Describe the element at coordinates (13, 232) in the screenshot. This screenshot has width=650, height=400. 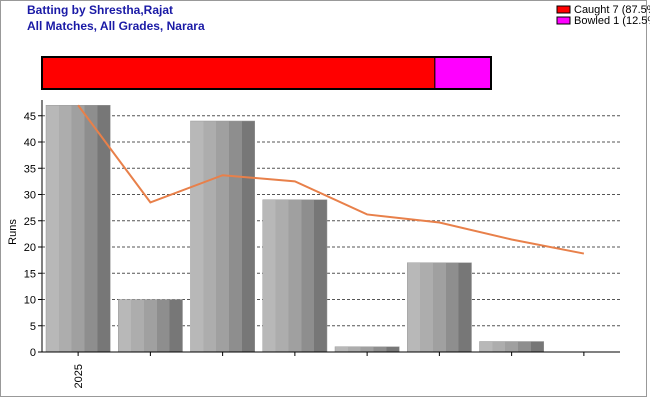
I see `y-axis-label: Runs` at that location.